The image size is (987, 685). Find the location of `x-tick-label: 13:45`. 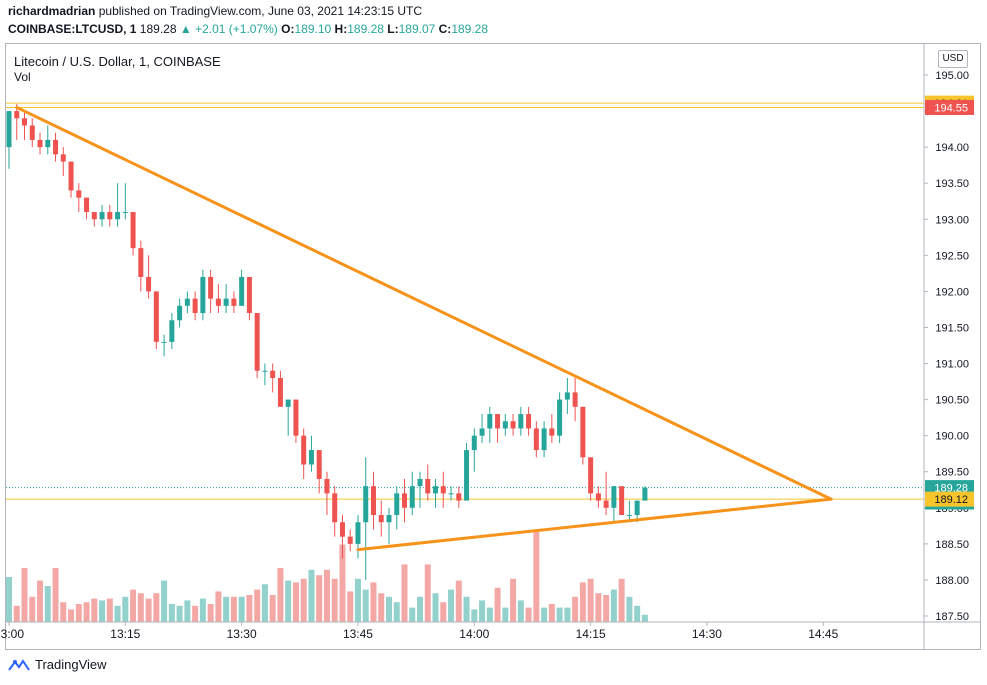

x-tick-label: 13:45 is located at coordinates (358, 634).